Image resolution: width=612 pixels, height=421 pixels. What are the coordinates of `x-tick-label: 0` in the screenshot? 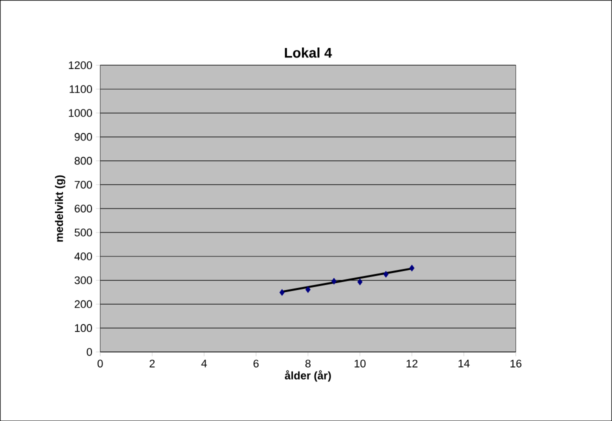 It's located at (100, 364).